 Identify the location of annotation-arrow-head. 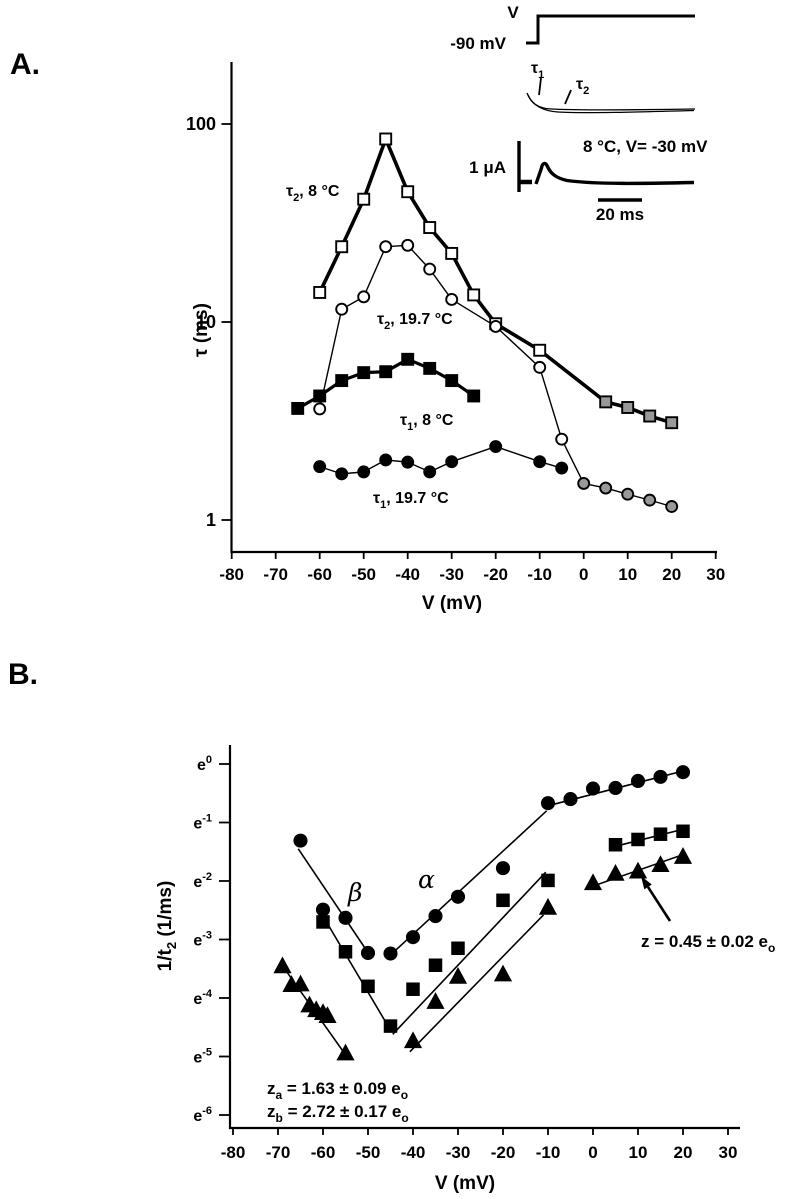
(646, 883).